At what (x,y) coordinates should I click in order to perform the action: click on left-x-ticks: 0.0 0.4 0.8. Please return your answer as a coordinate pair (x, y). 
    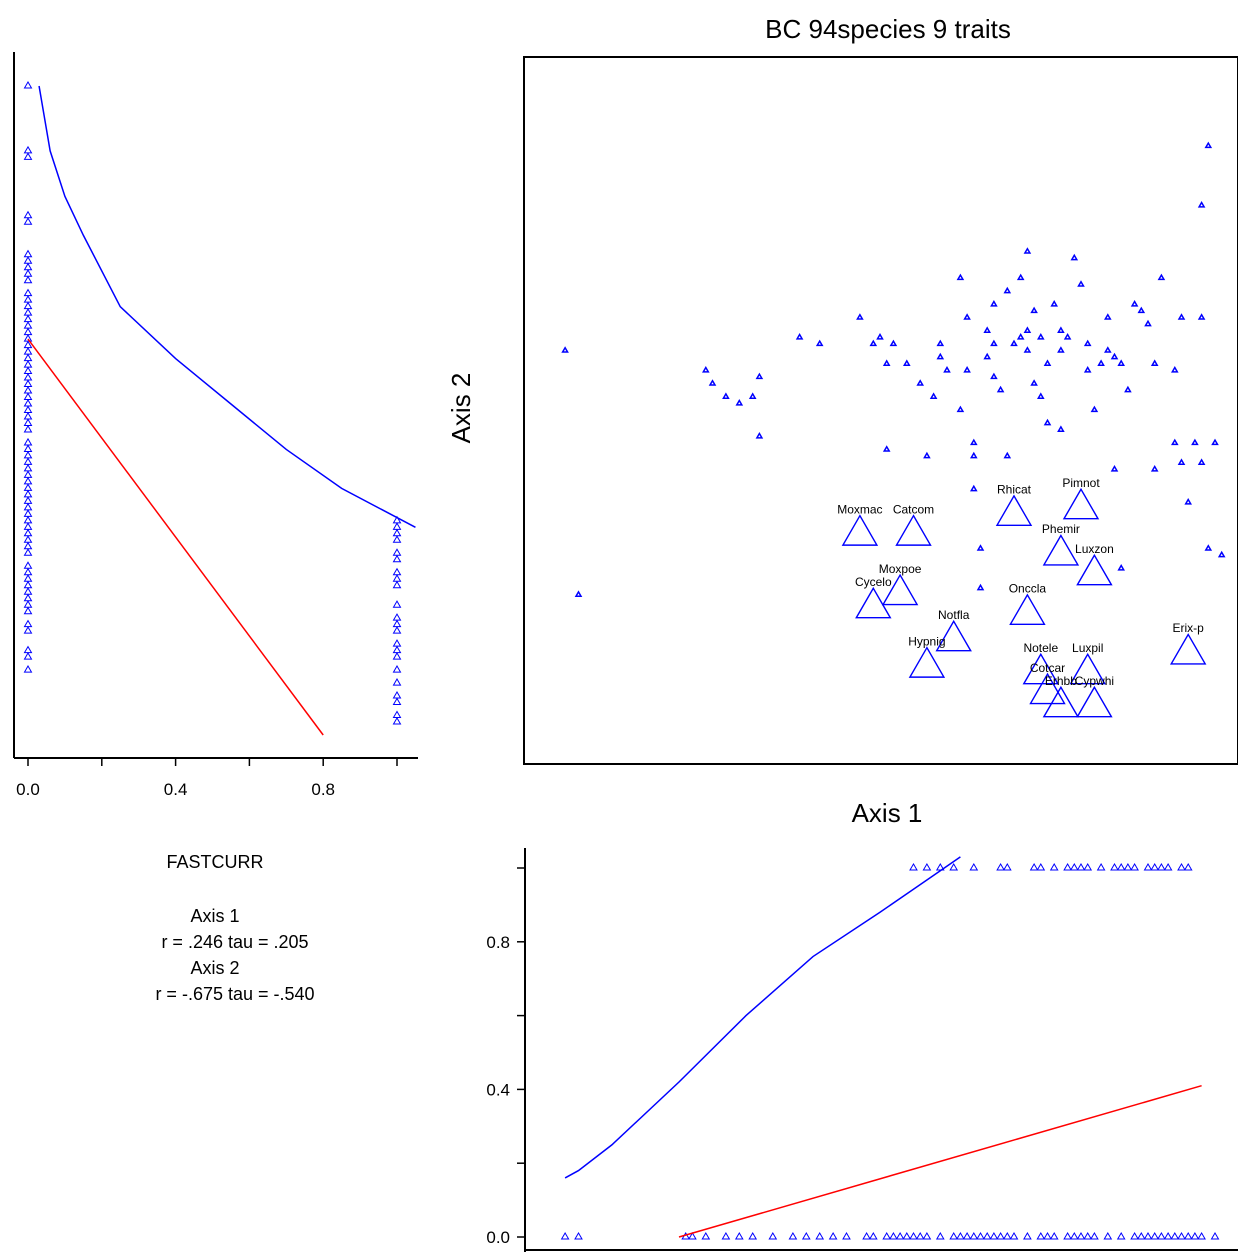
    Looking at the image, I should click on (207, 778).